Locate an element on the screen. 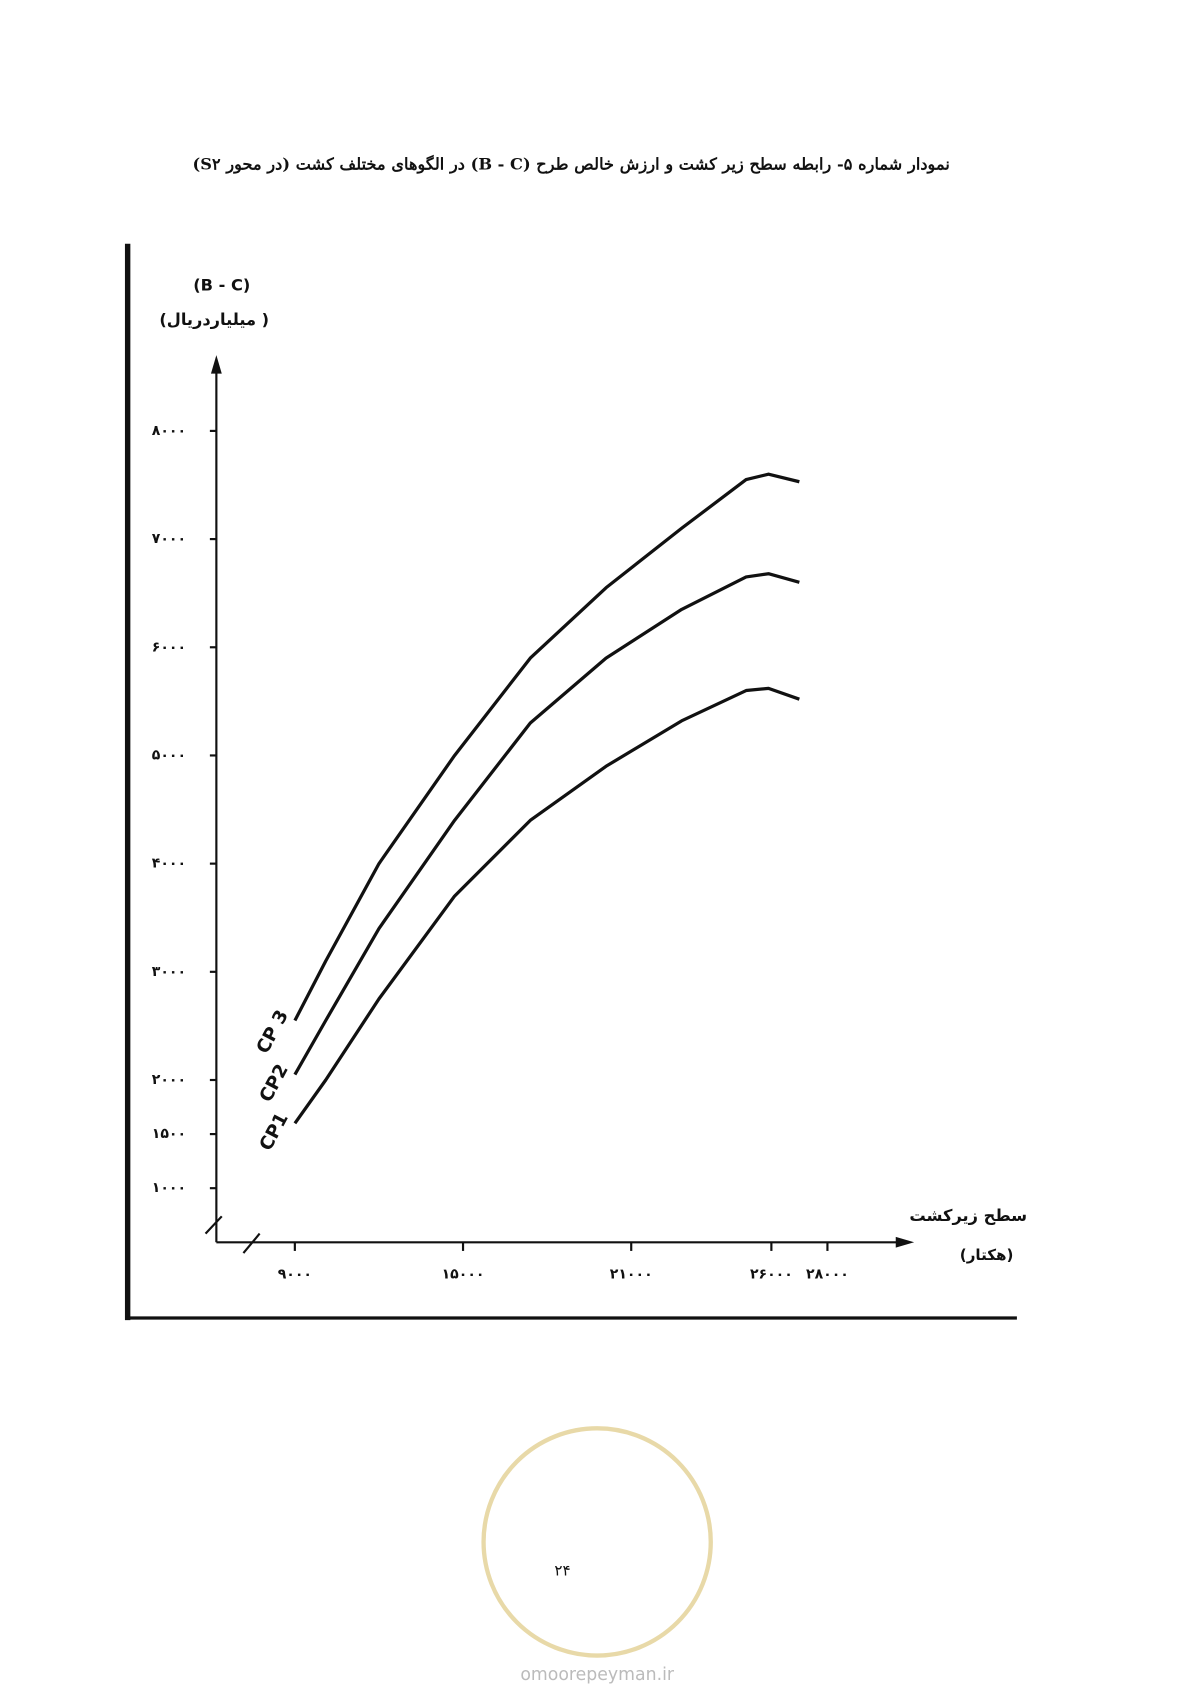  y-tick-label: ۷۰۰۰ is located at coordinates (169, 539).